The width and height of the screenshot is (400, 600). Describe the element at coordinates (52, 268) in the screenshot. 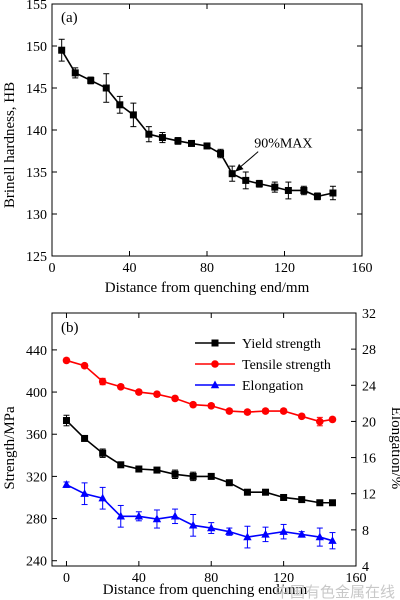

I see `panel-a-x-tick-label: 0` at that location.